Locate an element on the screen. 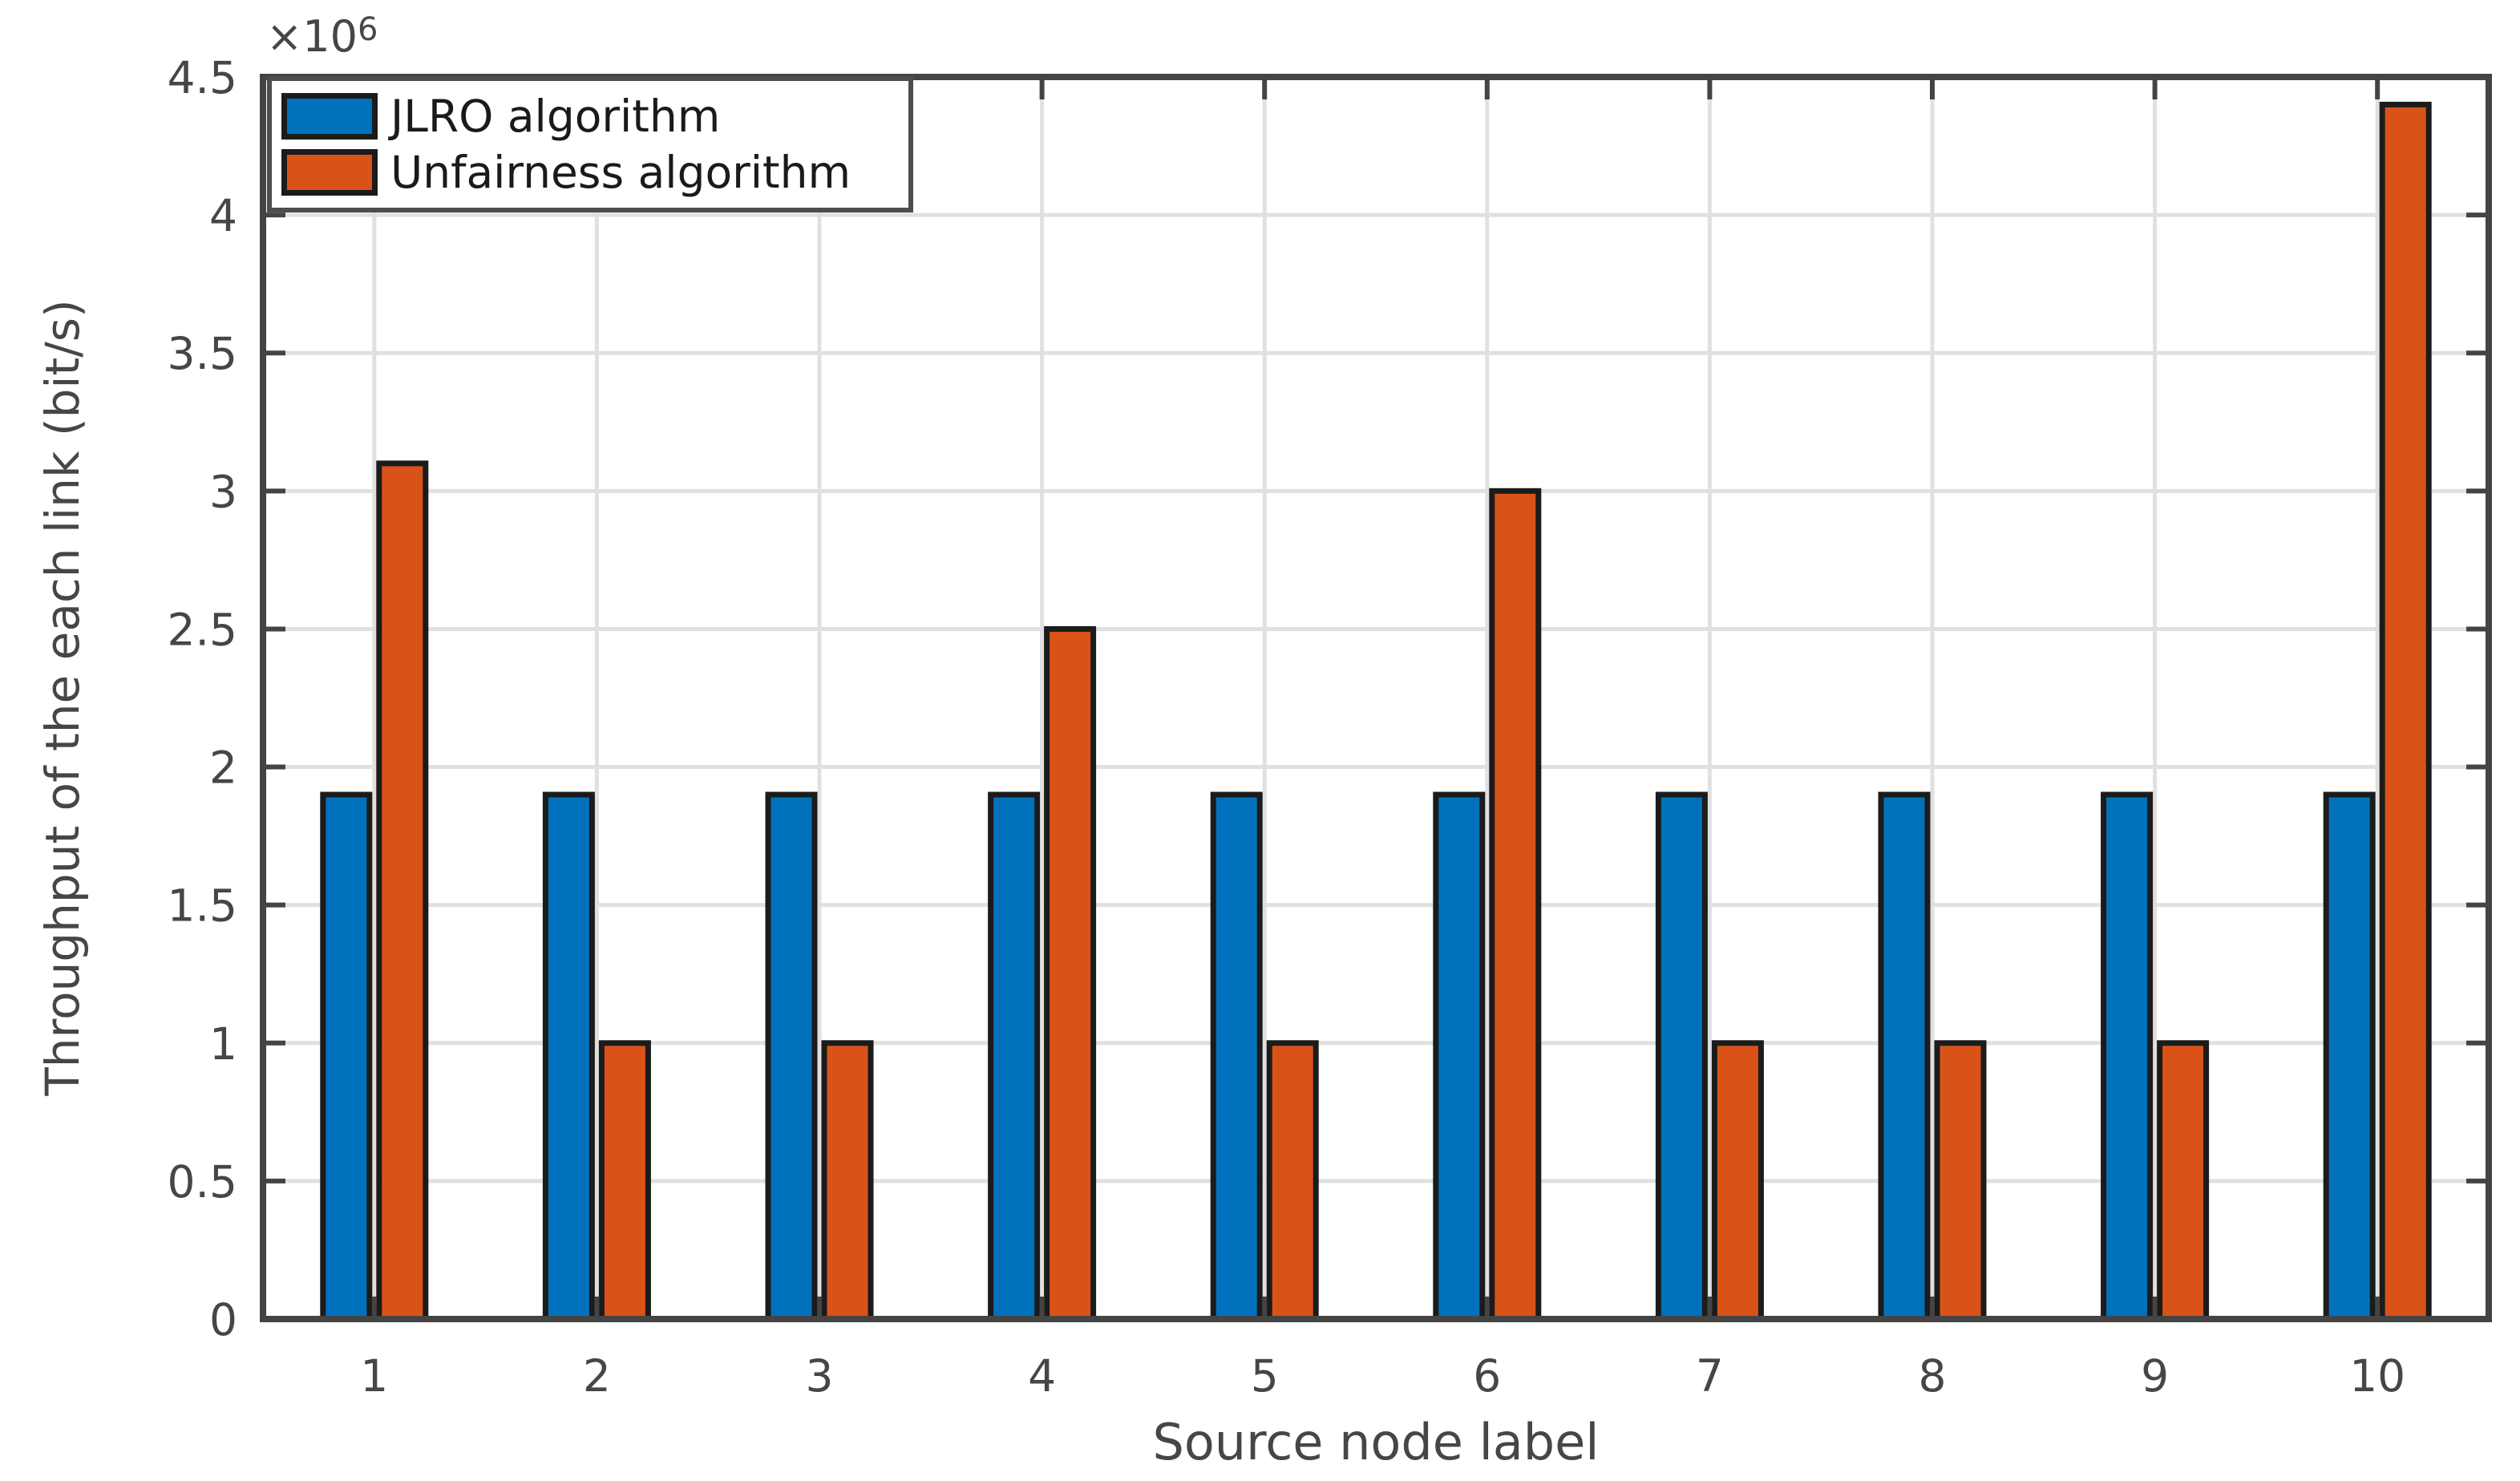  exponent-power: 6 is located at coordinates (367, 30).